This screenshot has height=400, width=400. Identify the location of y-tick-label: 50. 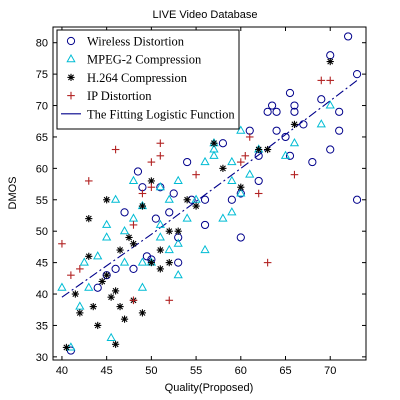
(42, 232).